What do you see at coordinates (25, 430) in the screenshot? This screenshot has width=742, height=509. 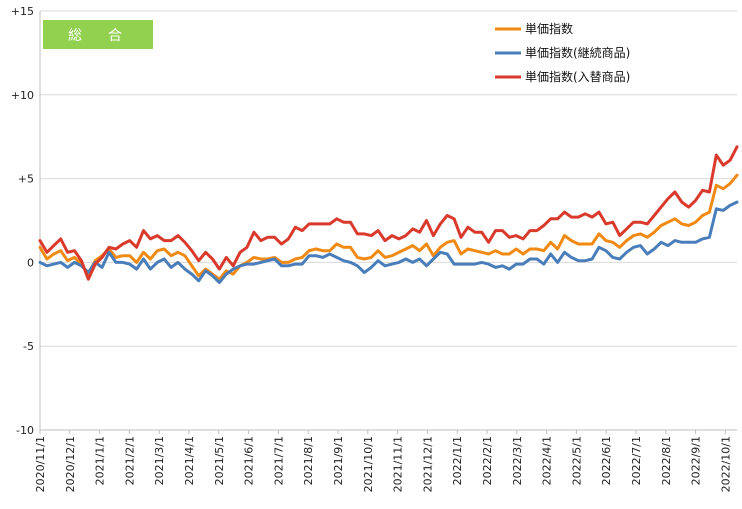 I see `y-tick-label: -10` at bounding box center [25, 430].